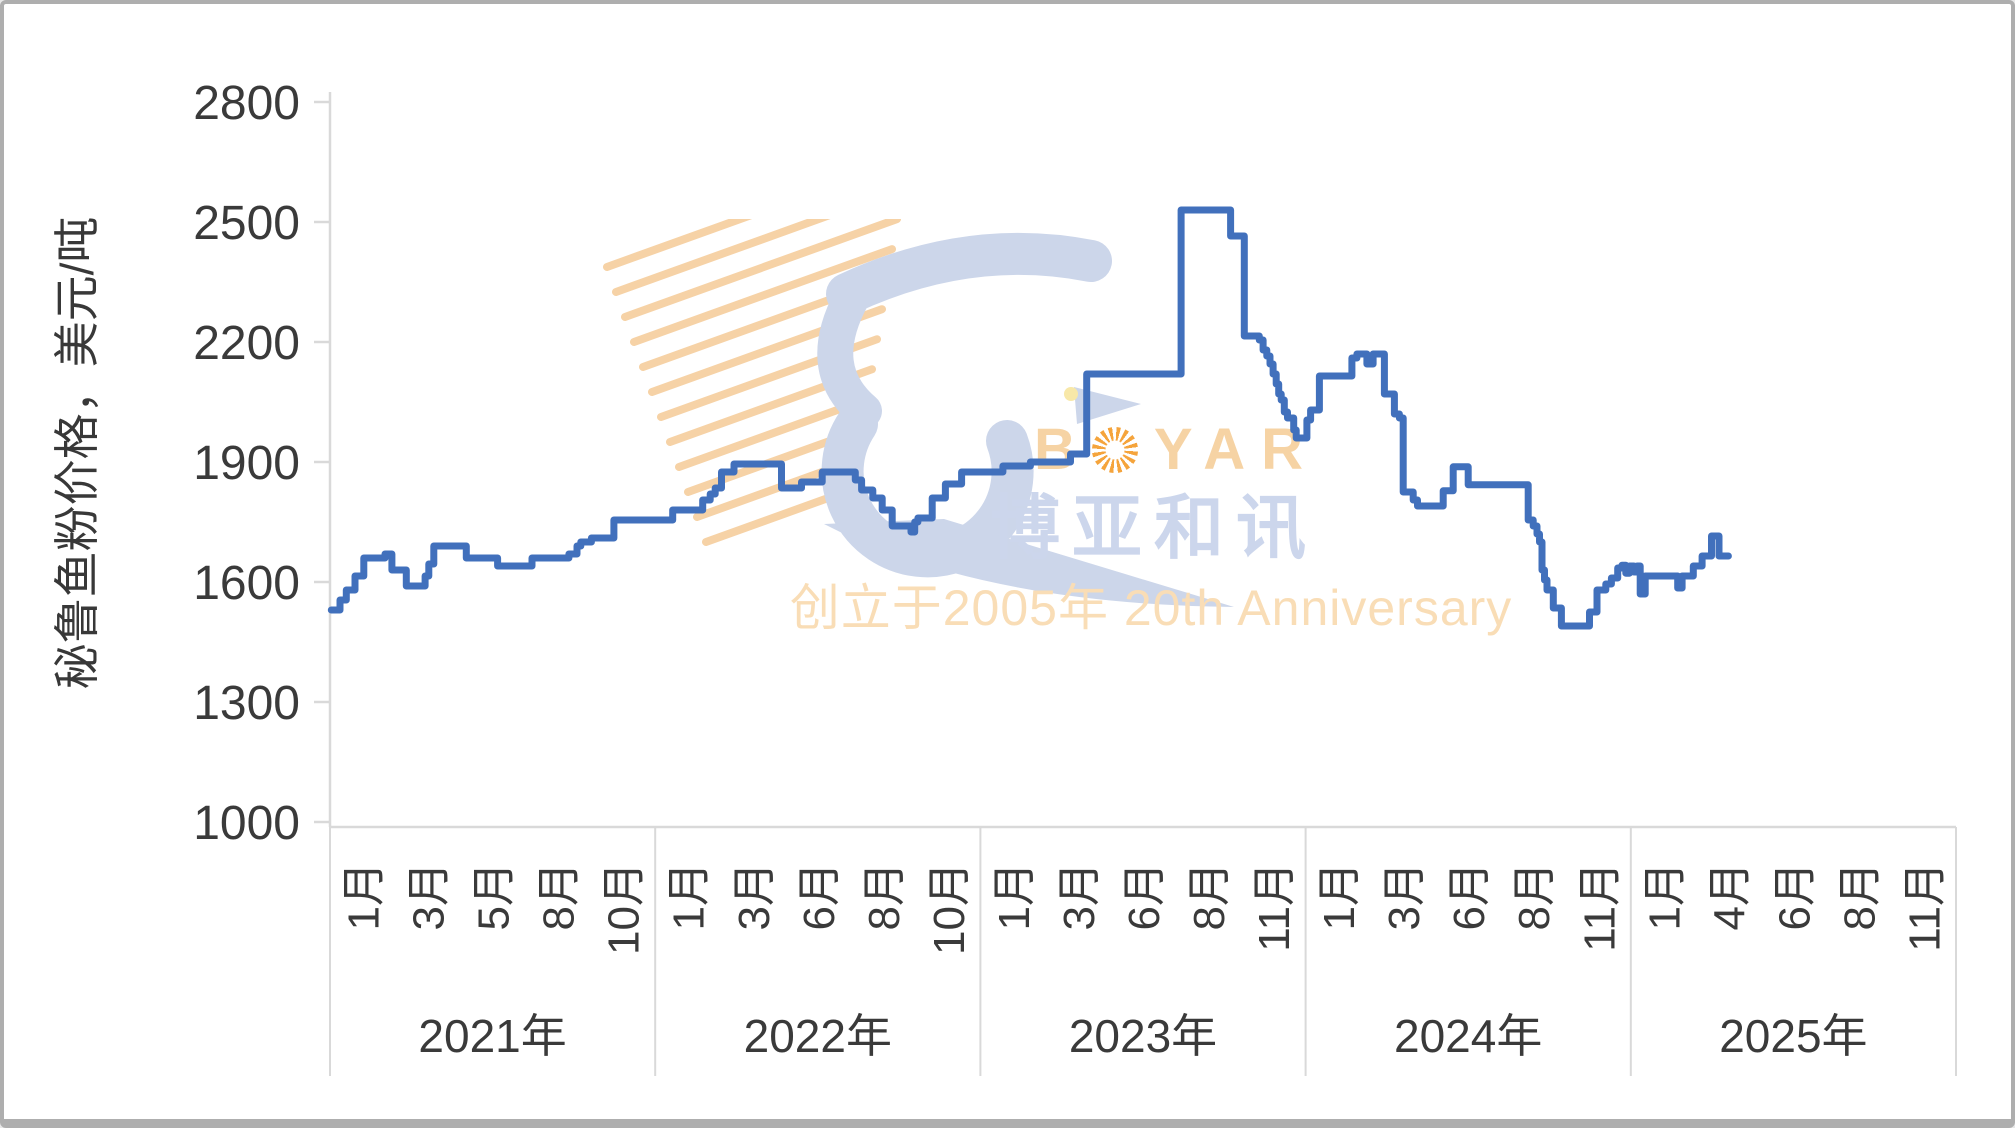 The width and height of the screenshot is (2015, 1128). I want to click on y-tick-label: 1300, so click(246, 703).